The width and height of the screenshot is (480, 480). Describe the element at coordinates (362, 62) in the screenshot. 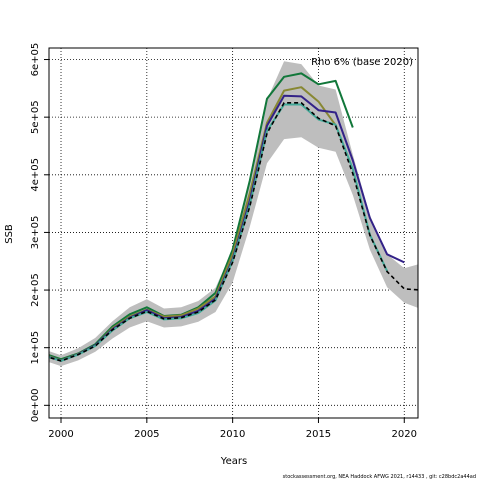

I see `chart-annotation: Rho 6% (base 2020)` at that location.